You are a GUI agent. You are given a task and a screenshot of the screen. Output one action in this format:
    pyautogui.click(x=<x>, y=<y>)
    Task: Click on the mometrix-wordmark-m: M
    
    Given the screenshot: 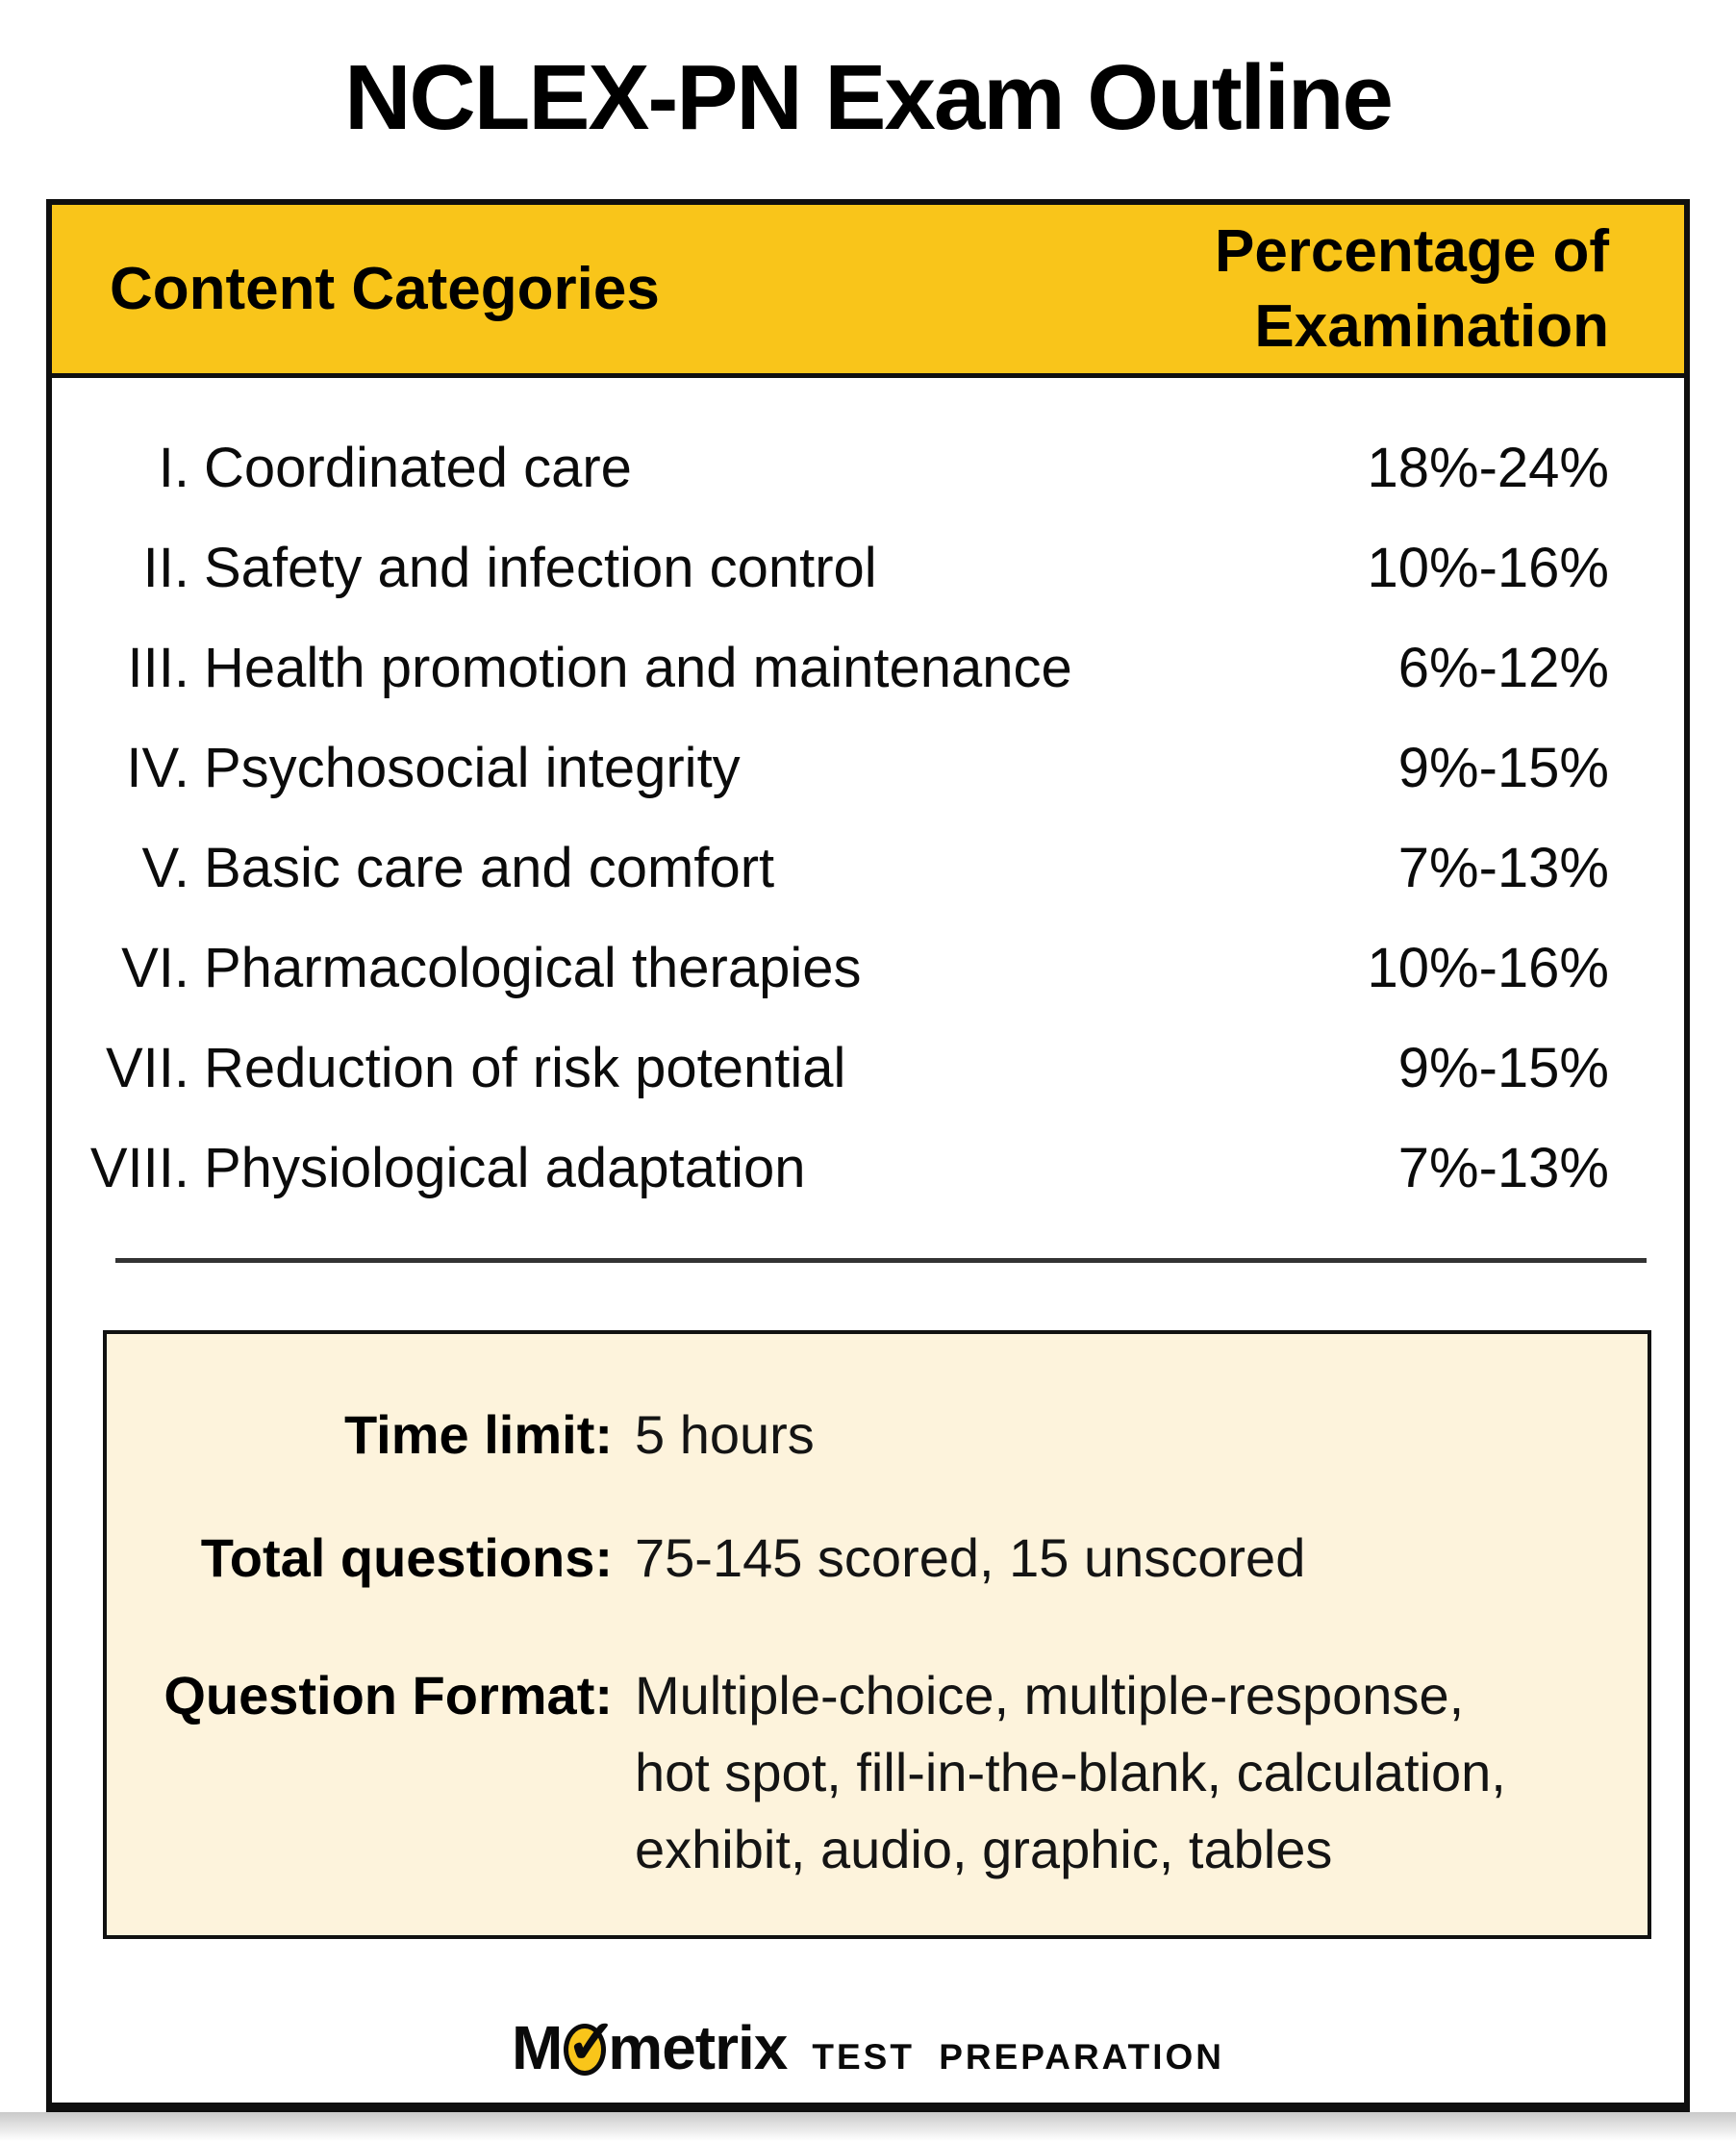 What is the action you would take?
    pyautogui.click(x=537, y=2047)
    